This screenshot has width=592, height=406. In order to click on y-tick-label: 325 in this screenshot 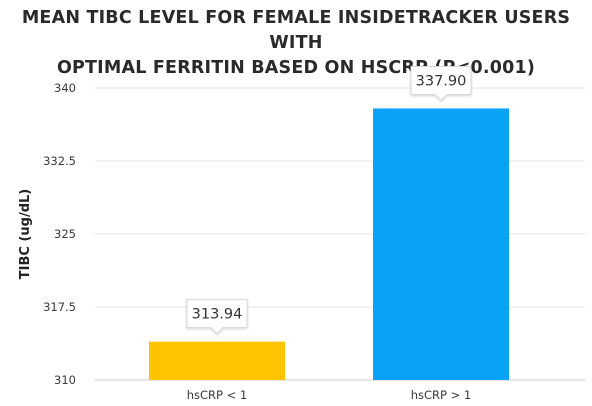, I will do `click(65, 234)`.